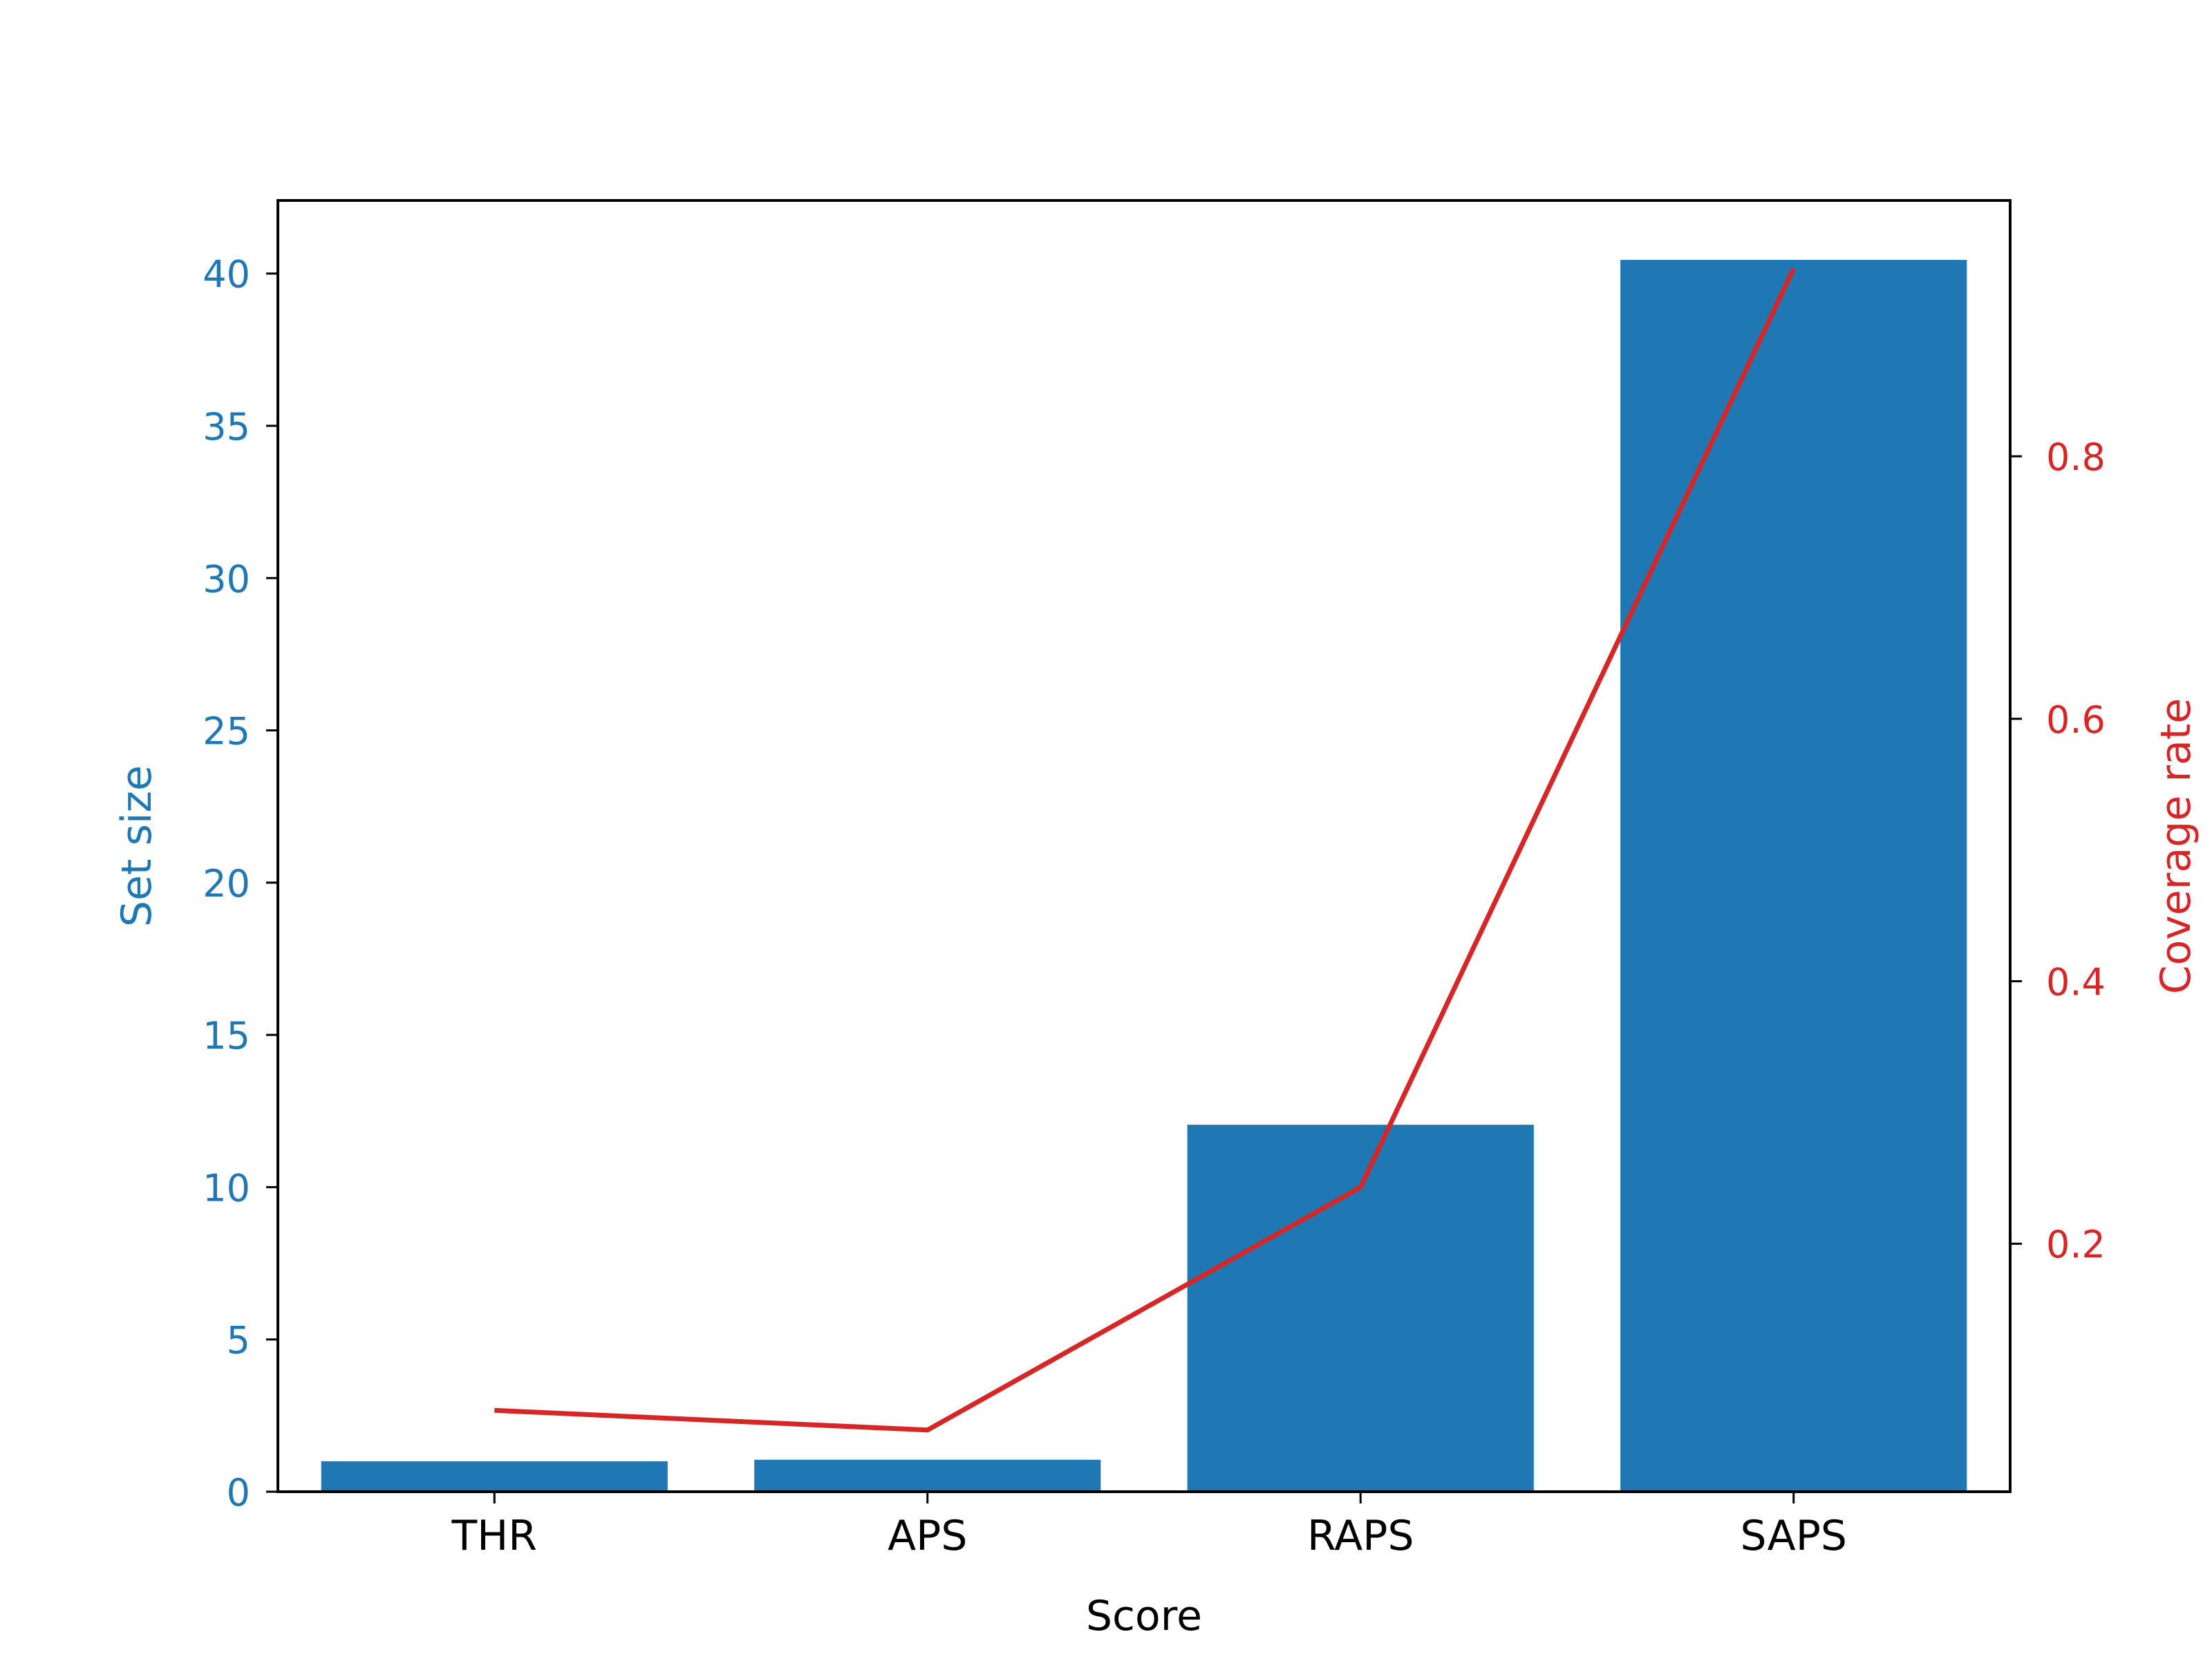 This screenshot has height=1659, width=2212. What do you see at coordinates (1144, 1616) in the screenshot?
I see `x-axis-title: Score` at bounding box center [1144, 1616].